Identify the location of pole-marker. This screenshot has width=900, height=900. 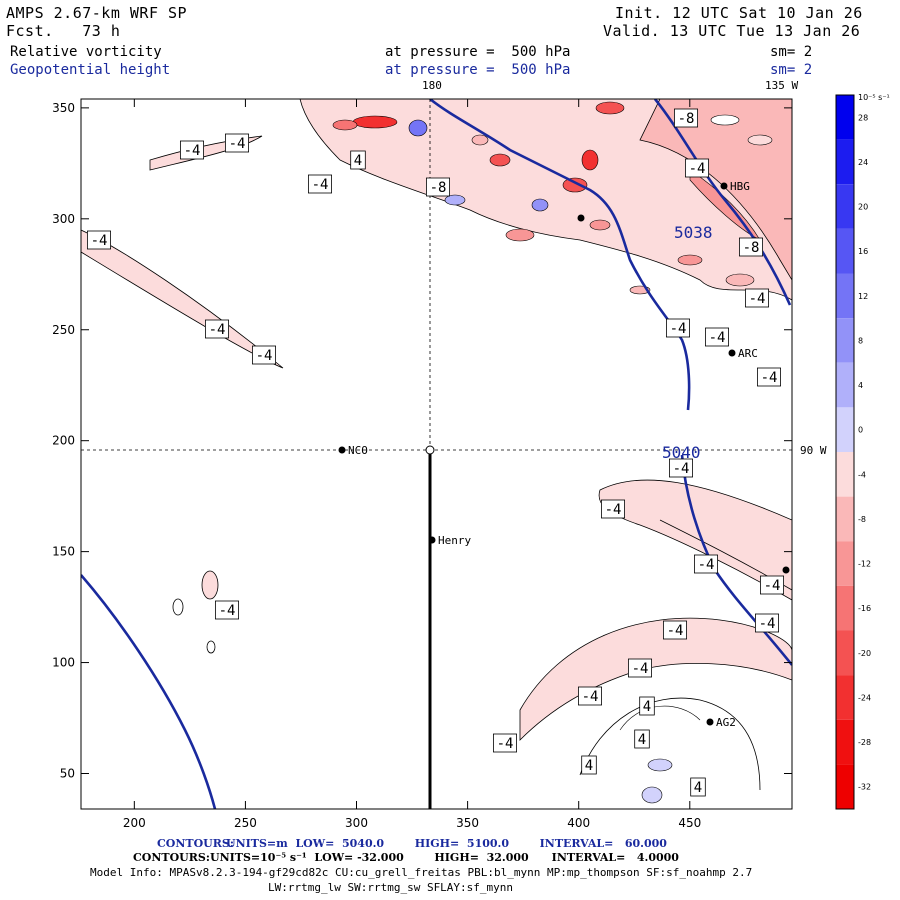
(430, 450).